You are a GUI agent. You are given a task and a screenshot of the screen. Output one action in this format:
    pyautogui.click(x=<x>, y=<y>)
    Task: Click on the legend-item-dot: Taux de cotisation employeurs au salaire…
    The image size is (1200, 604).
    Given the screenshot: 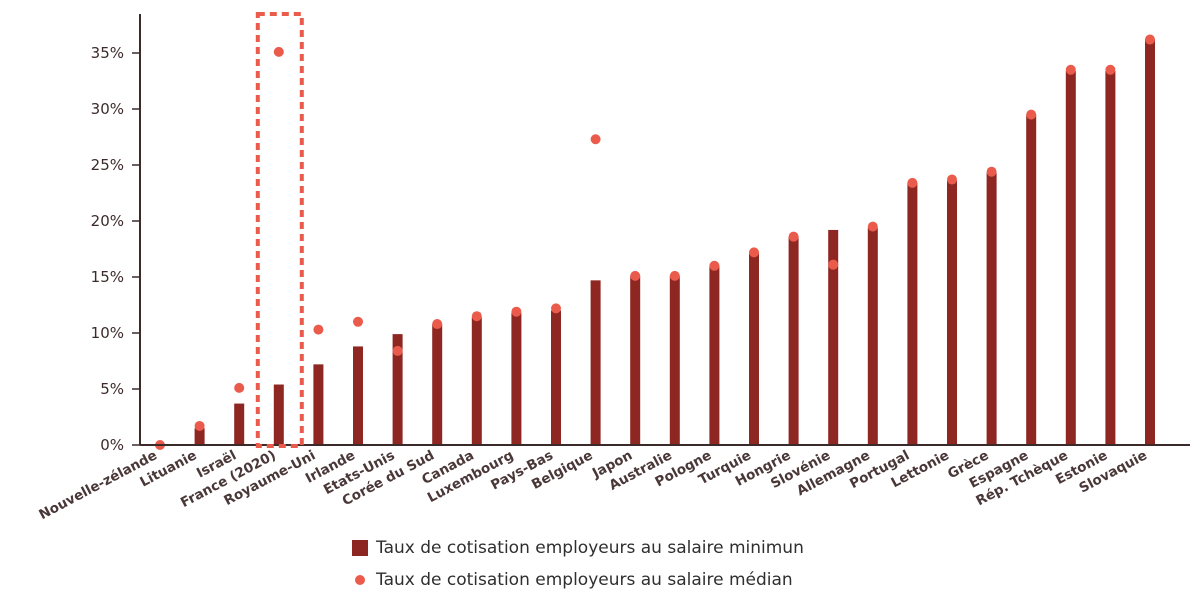 What is the action you would take?
    pyautogui.click(x=578, y=580)
    